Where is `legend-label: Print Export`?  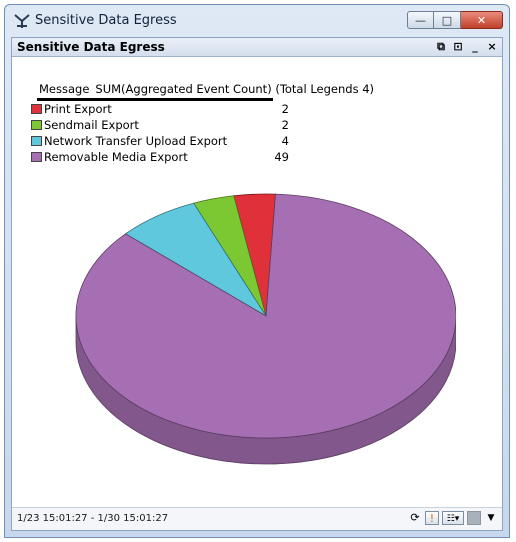
legend-label: Print Export is located at coordinates (78, 109).